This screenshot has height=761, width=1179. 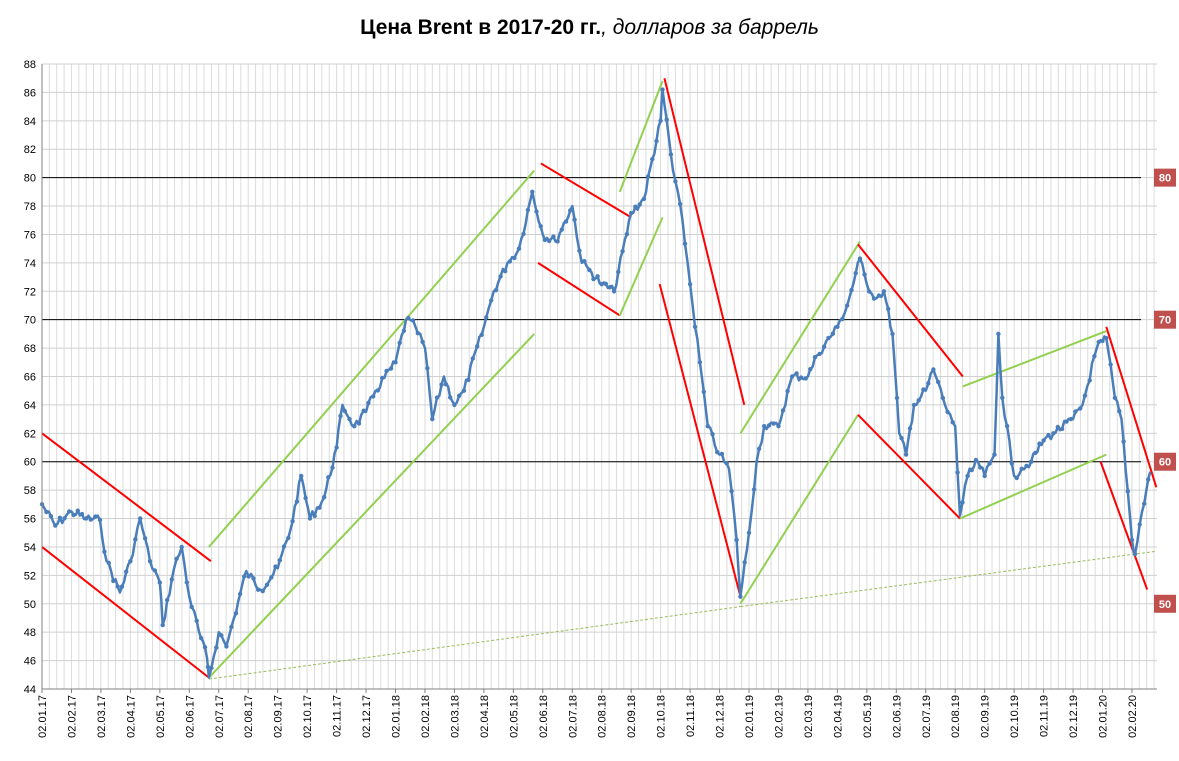 I want to click on x-tick-label: 02.09.18, so click(x=632, y=716).